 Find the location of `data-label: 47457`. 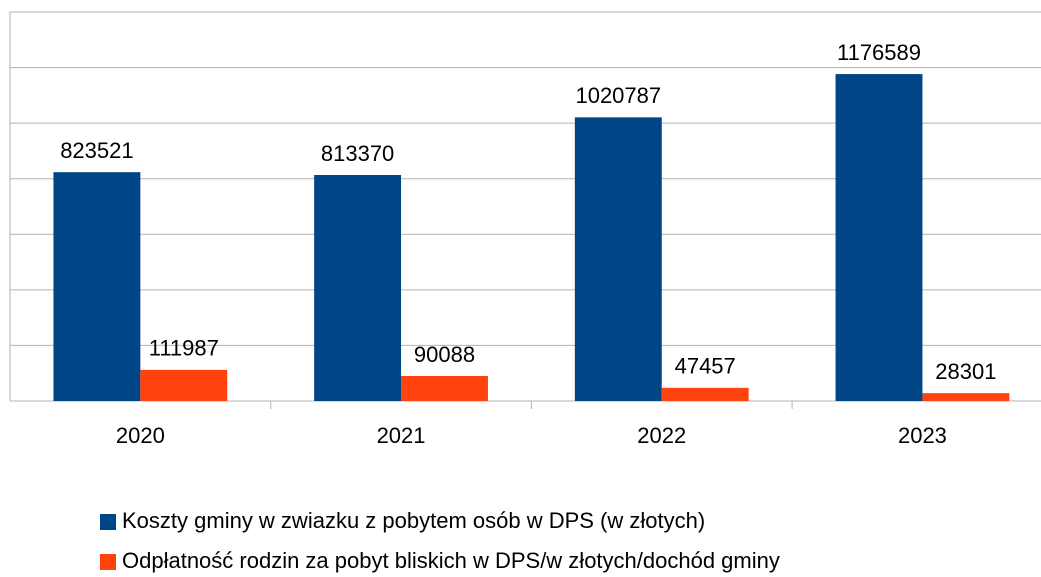

data-label: 47457 is located at coordinates (705, 366).